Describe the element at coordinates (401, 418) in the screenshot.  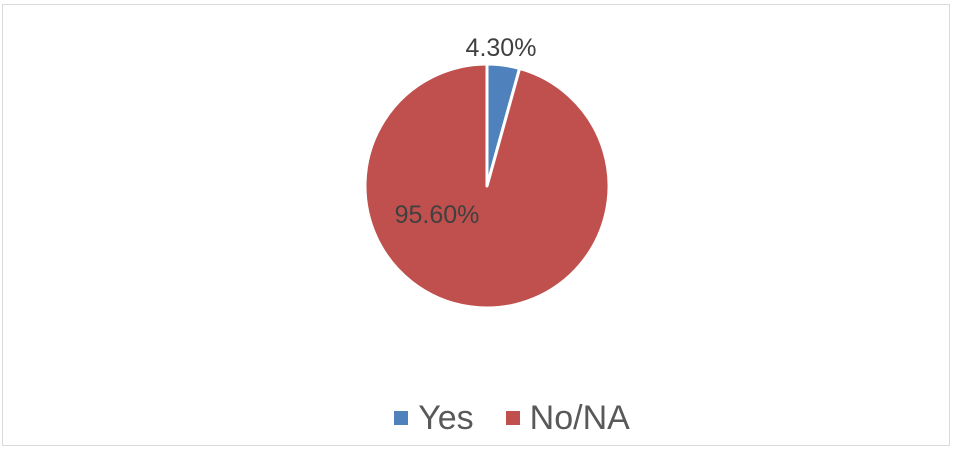
I see `legend-swatch-yes` at that location.